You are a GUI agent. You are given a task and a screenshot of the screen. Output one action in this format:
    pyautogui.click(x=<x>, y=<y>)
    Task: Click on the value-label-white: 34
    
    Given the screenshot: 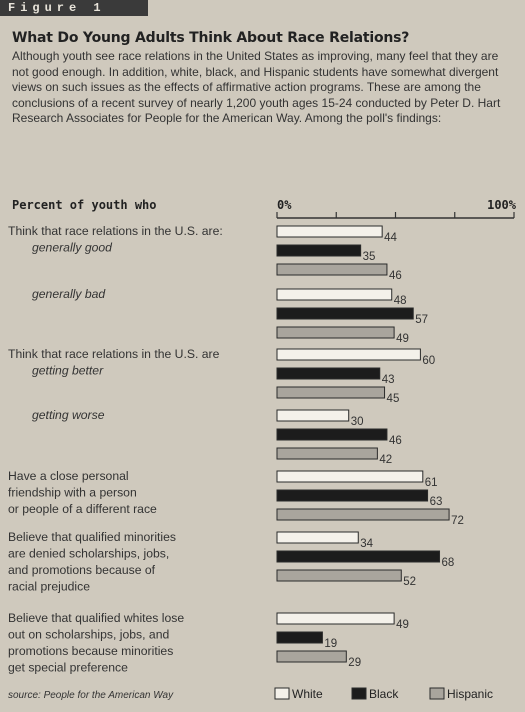 What is the action you would take?
    pyautogui.click(x=366, y=544)
    